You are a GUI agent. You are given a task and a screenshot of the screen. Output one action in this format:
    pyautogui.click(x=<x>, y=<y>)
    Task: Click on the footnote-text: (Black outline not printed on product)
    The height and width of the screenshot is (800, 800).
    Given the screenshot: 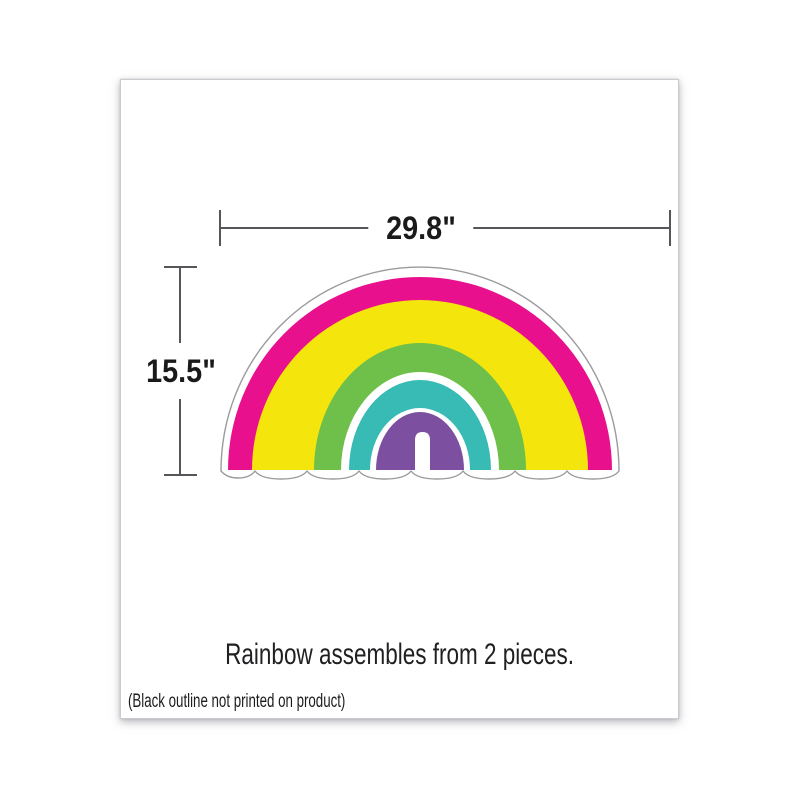 What is the action you would take?
    pyautogui.click(x=237, y=701)
    